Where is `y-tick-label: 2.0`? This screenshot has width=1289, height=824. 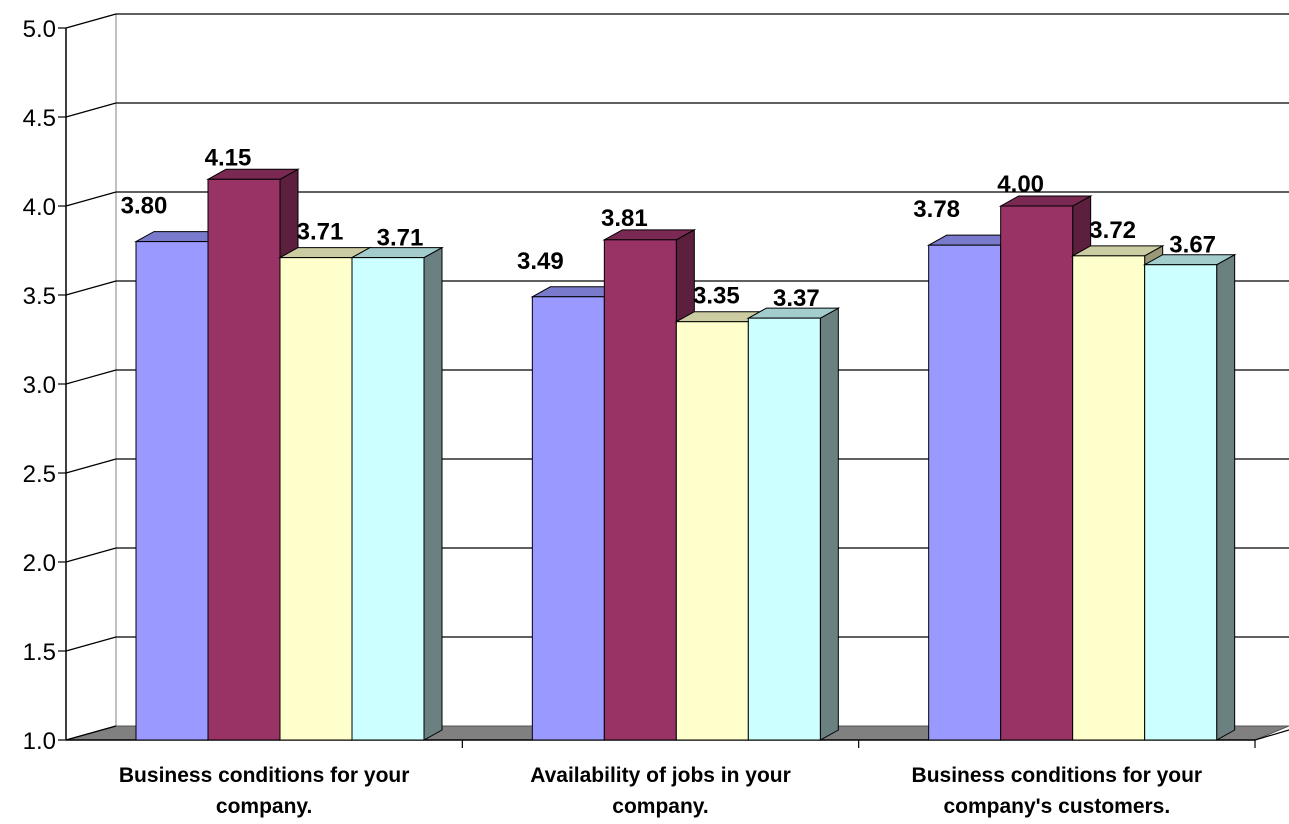 y-tick-label: 2.0 is located at coordinates (39, 563).